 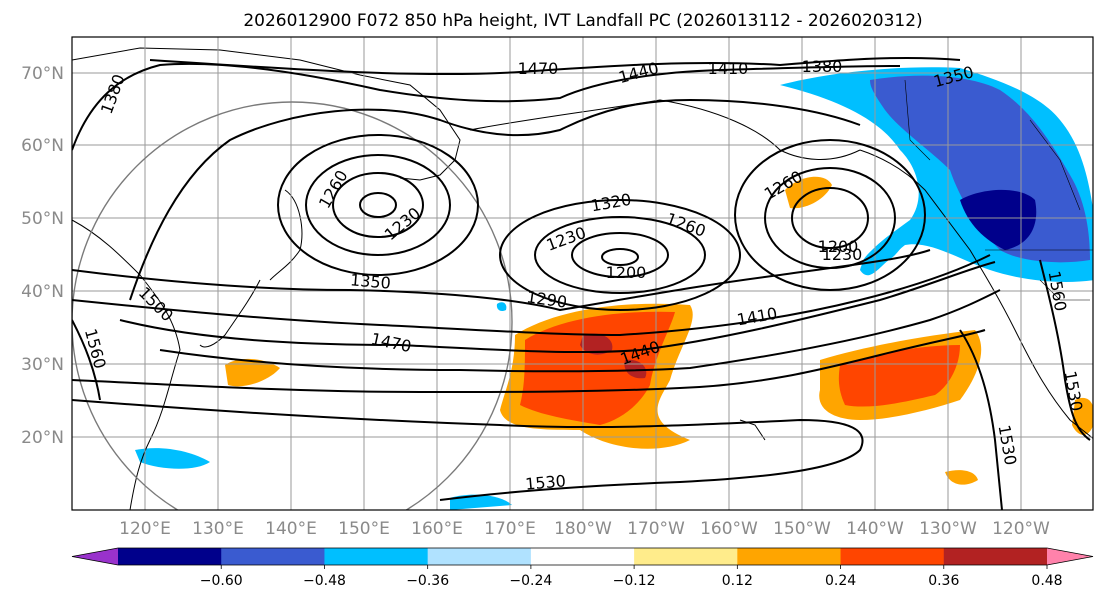 I want to click on contour-1410-south, so click(x=557, y=307).